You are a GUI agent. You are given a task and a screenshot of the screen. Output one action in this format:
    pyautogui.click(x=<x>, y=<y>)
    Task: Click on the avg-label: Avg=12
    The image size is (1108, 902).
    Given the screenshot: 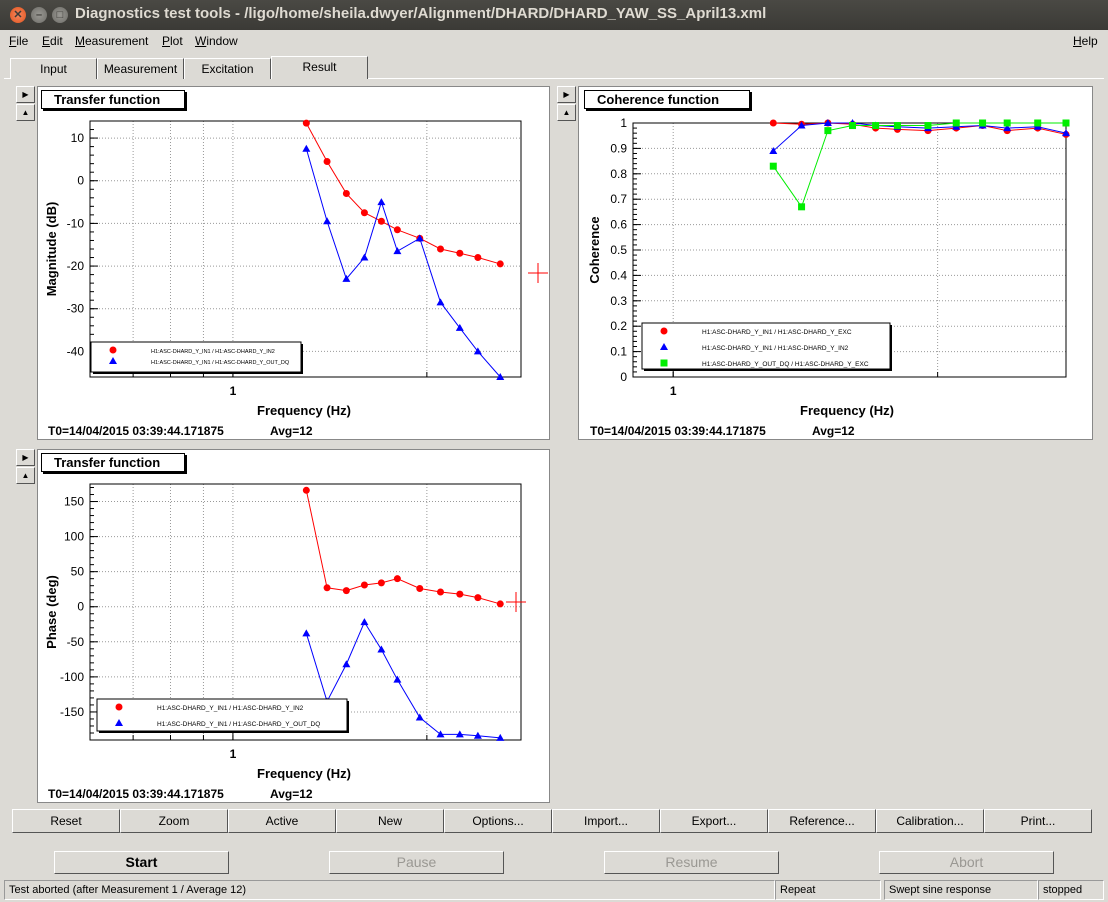 What is the action you would take?
    pyautogui.click(x=291, y=794)
    